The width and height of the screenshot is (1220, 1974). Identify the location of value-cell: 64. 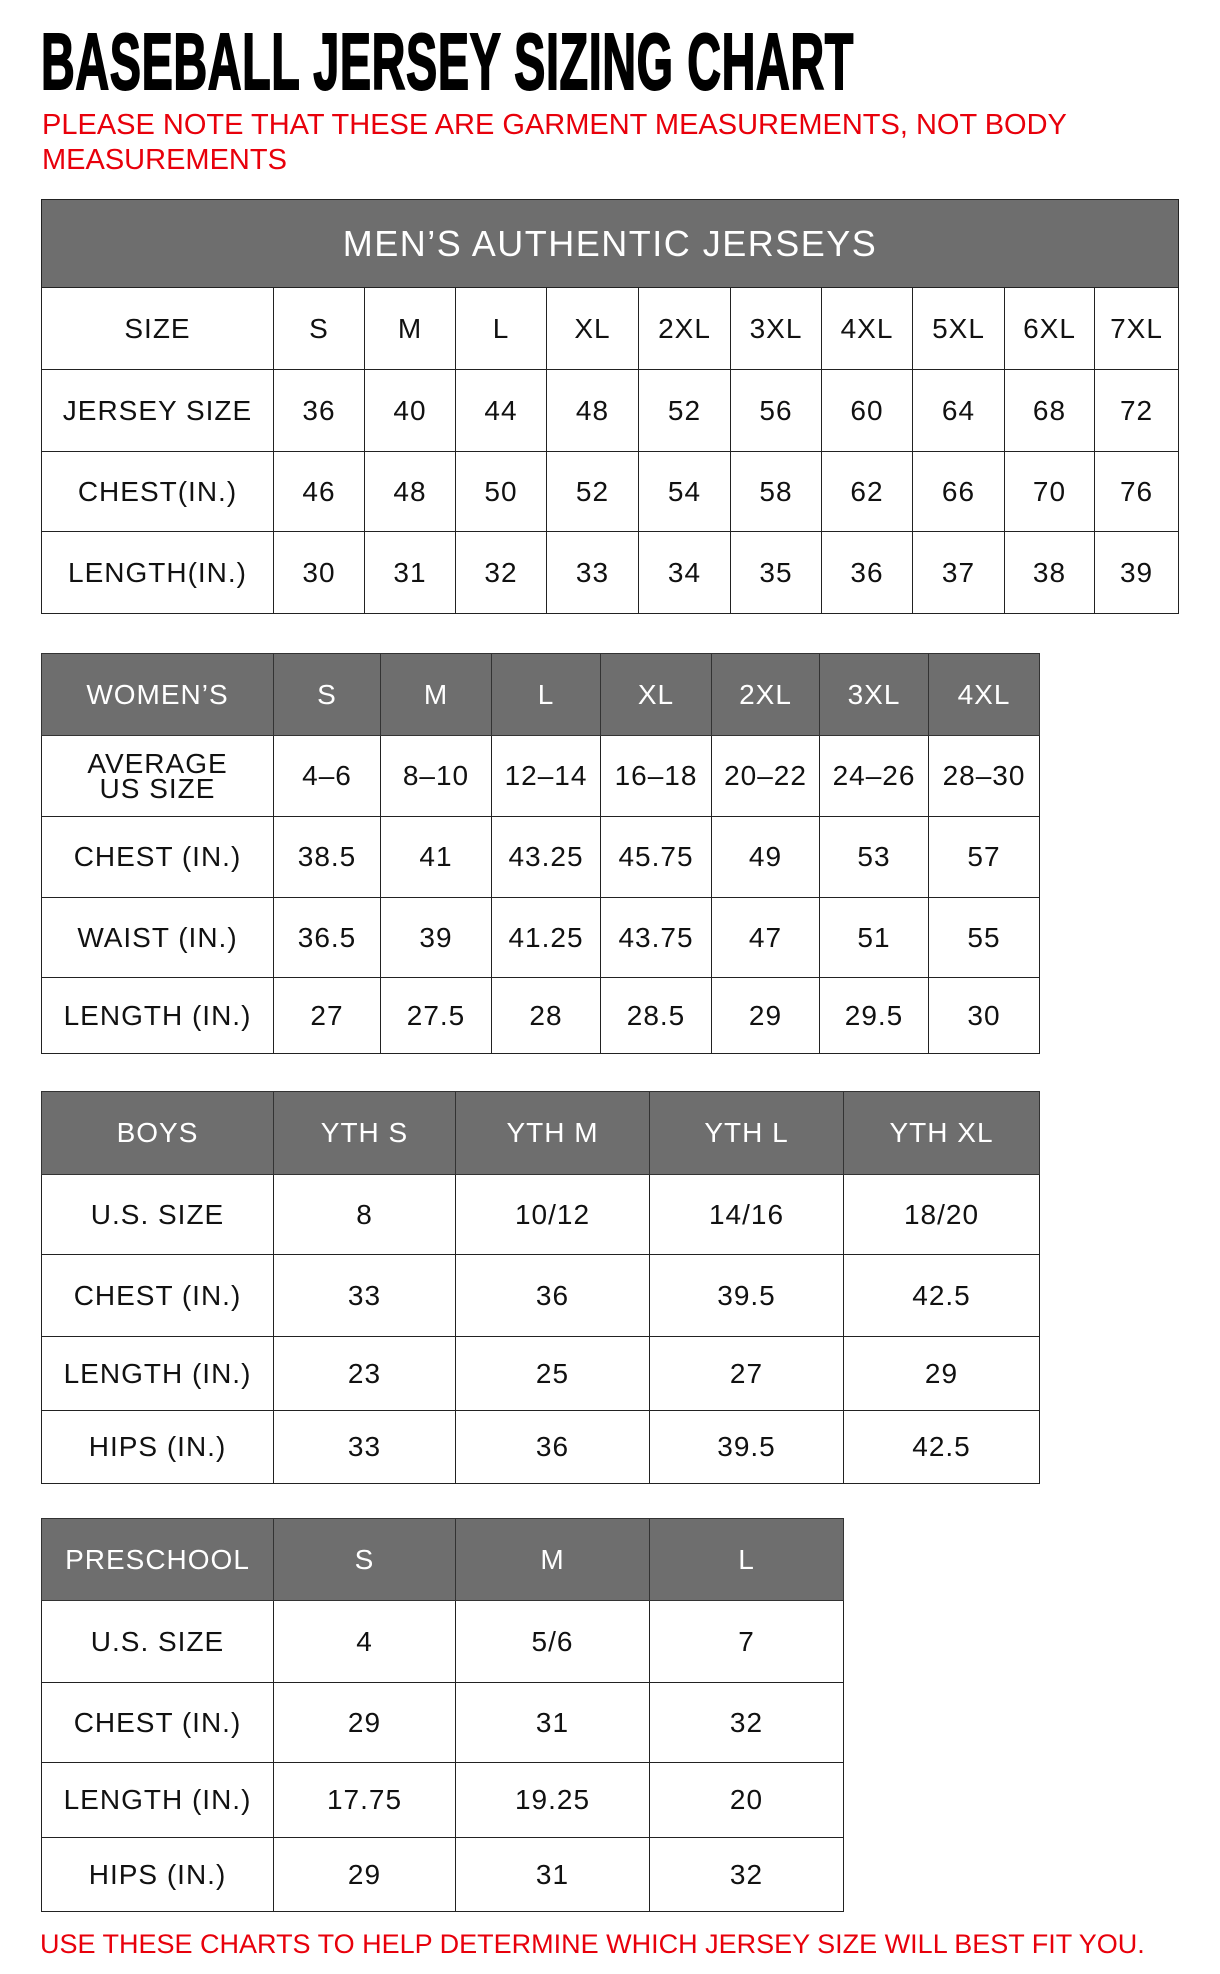
(958, 410).